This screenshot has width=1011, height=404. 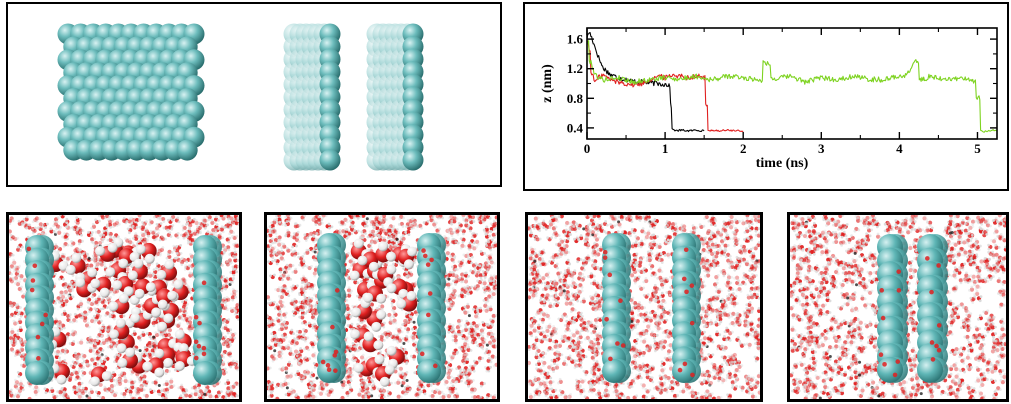 I want to click on x-tick-label: 3, so click(x=821, y=148).